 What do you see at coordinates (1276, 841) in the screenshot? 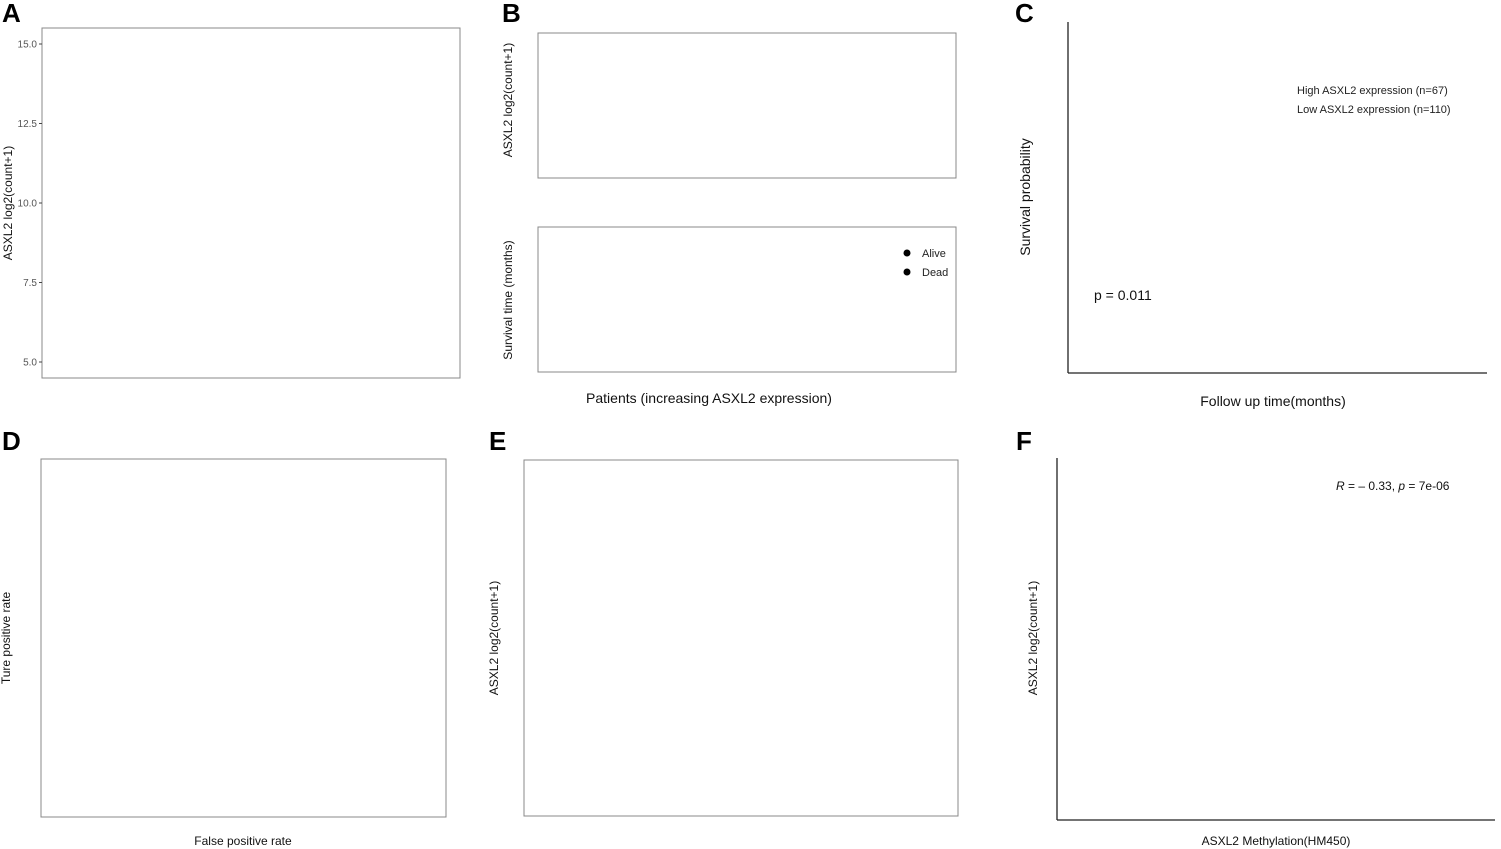
I see `panel-f-x-label: ASXL2 Methylation(HM450)` at bounding box center [1276, 841].